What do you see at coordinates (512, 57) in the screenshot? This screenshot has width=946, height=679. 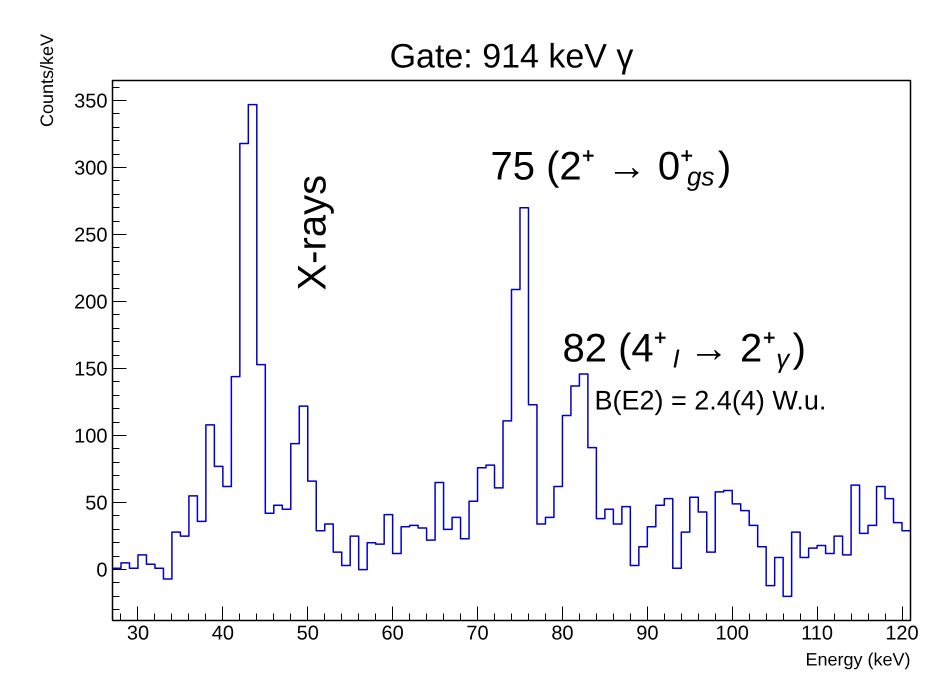 I see `chart-title: Gate: 914 keV γ` at bounding box center [512, 57].